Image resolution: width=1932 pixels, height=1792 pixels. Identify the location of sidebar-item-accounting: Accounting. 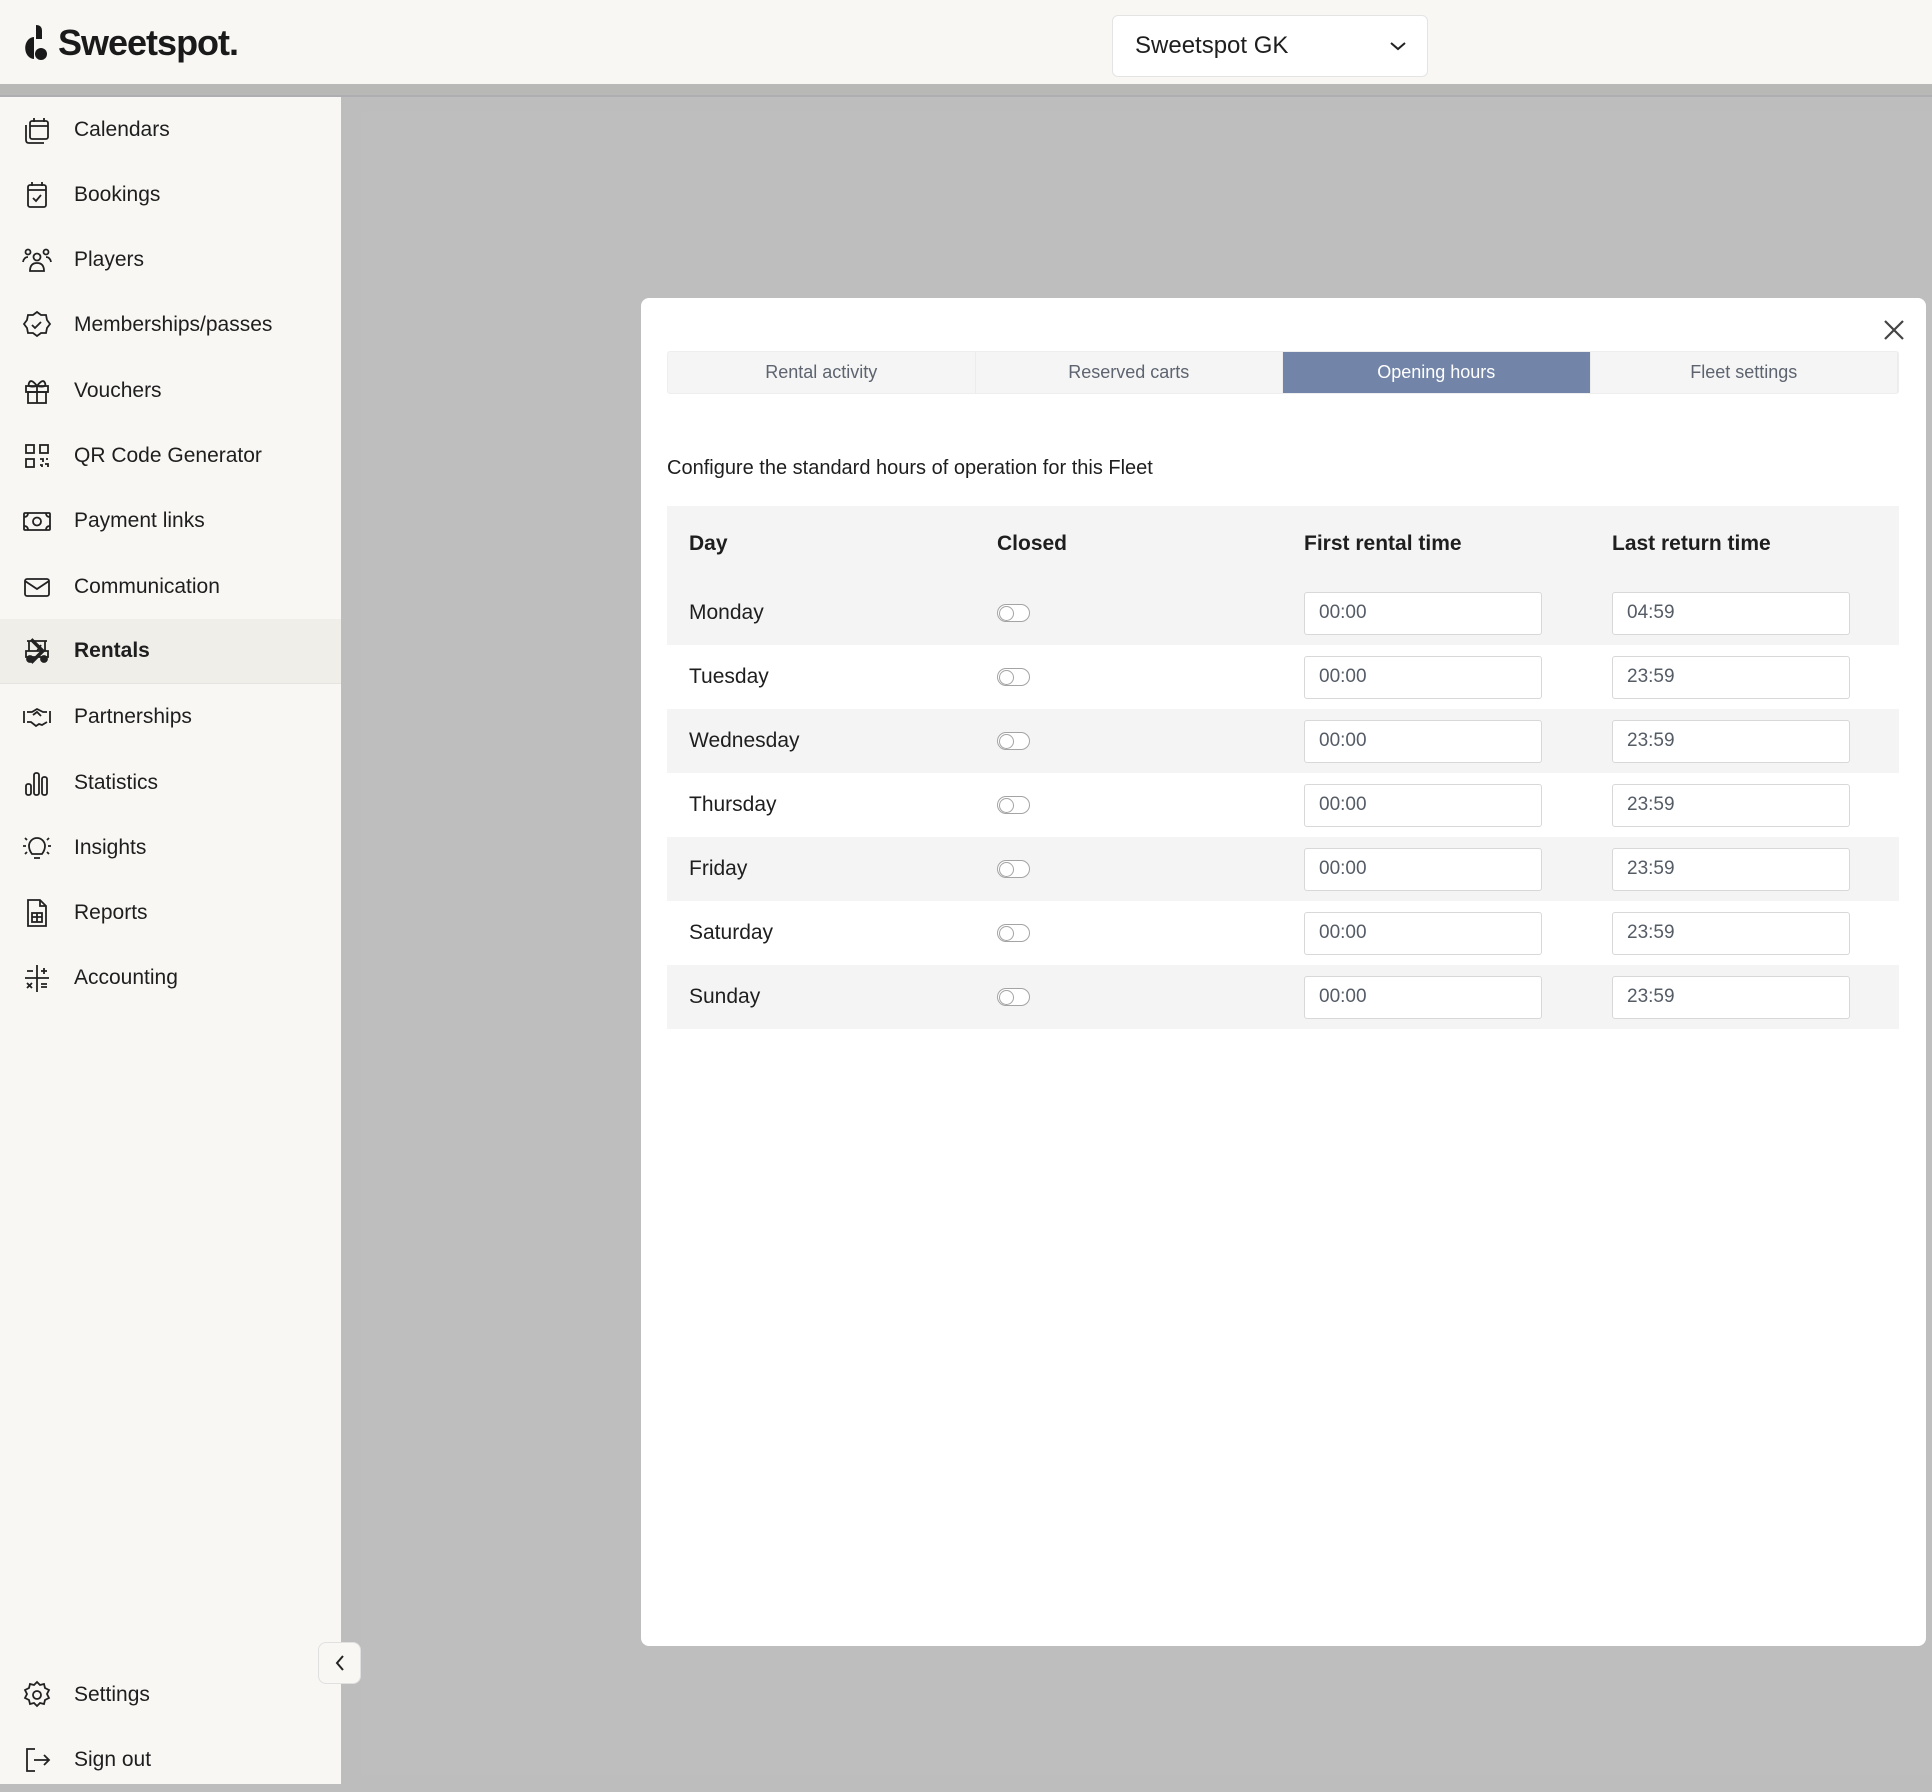
(170, 978).